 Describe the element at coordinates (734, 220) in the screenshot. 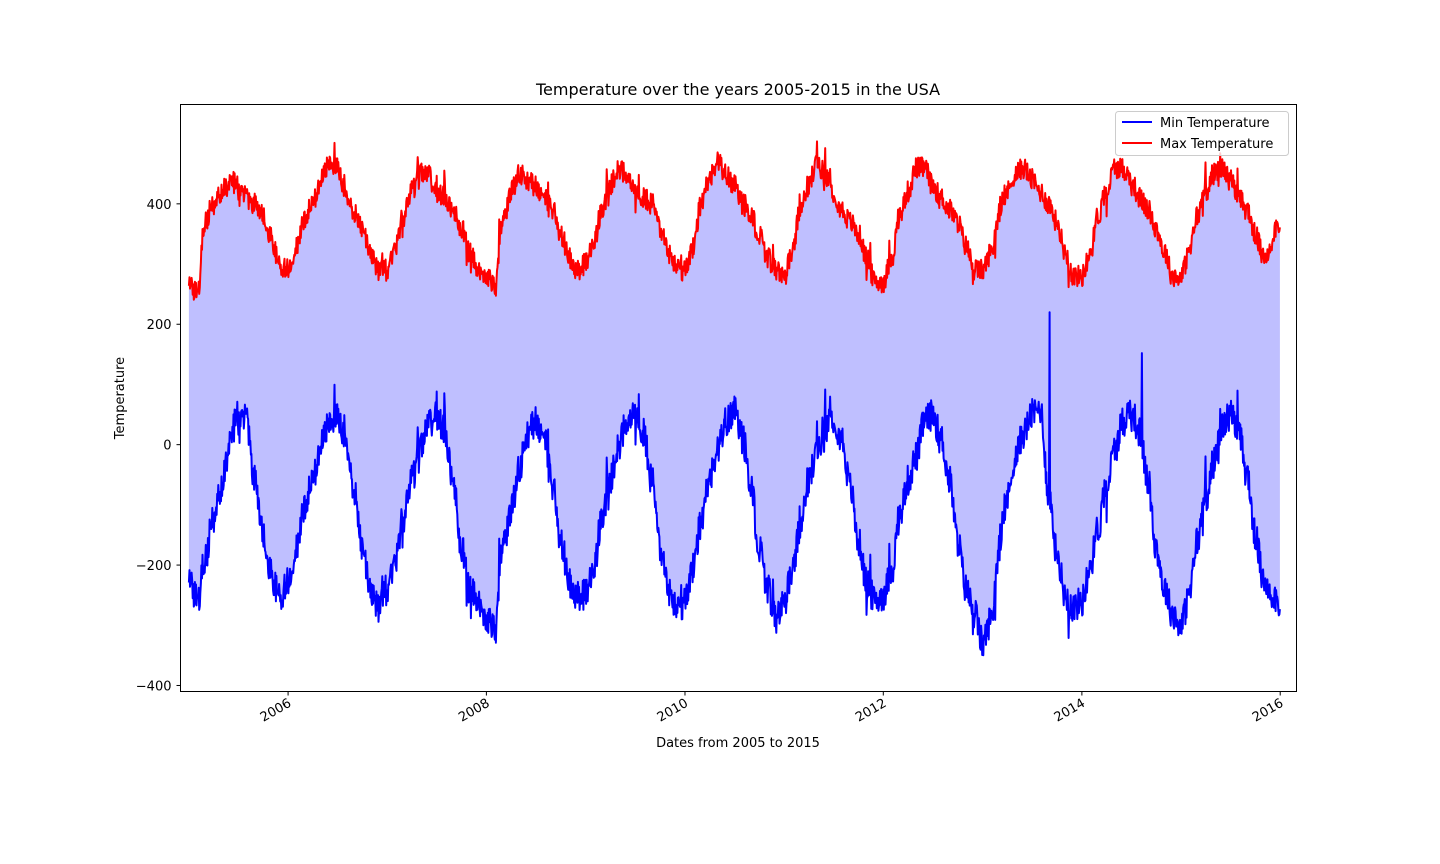

I see `series-line-max-temperature` at that location.